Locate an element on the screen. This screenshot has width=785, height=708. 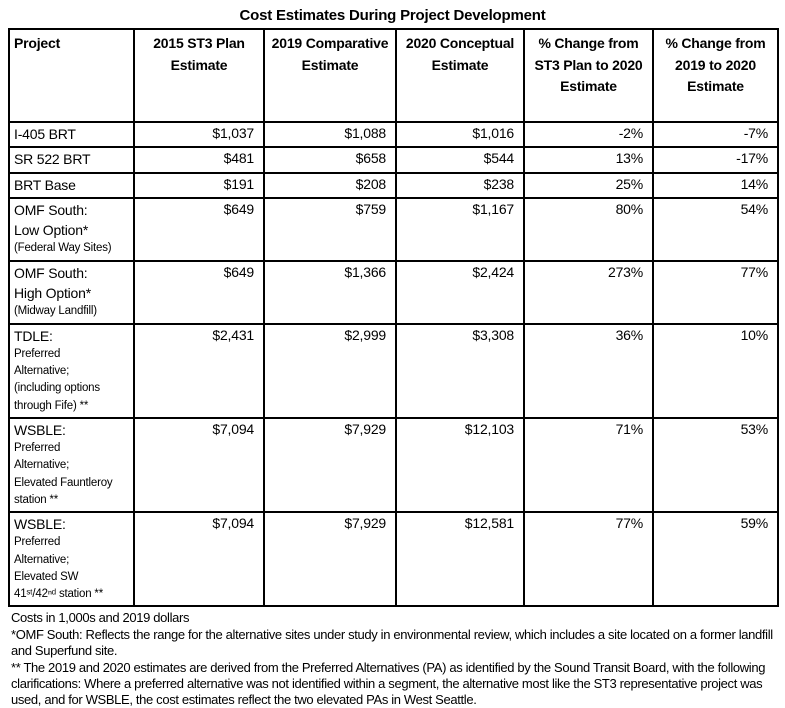
estimate-2020-cell: $12,103 is located at coordinates (460, 465).